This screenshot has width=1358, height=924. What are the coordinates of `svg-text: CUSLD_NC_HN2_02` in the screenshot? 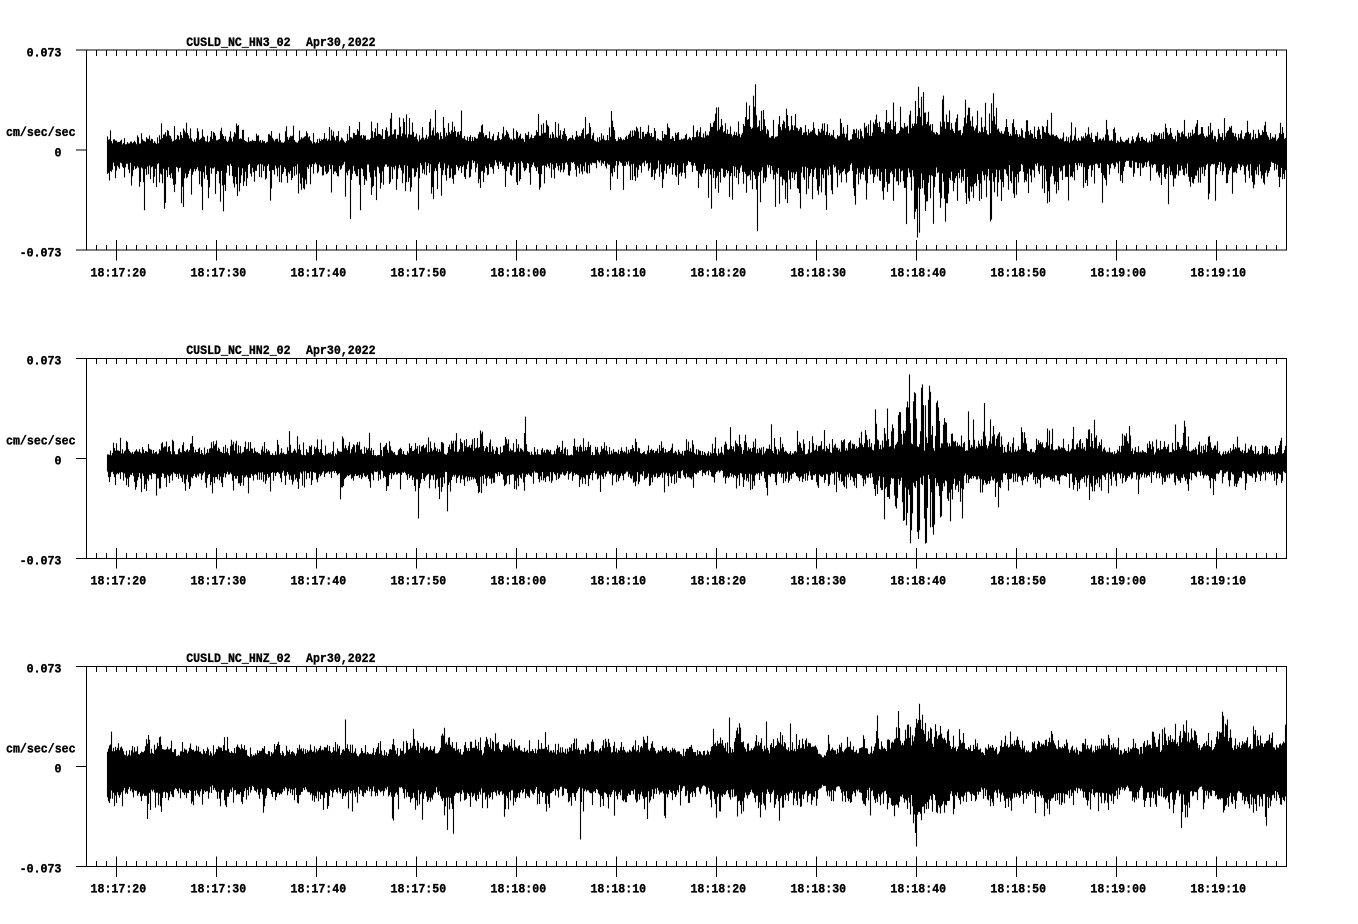 It's located at (238, 350).